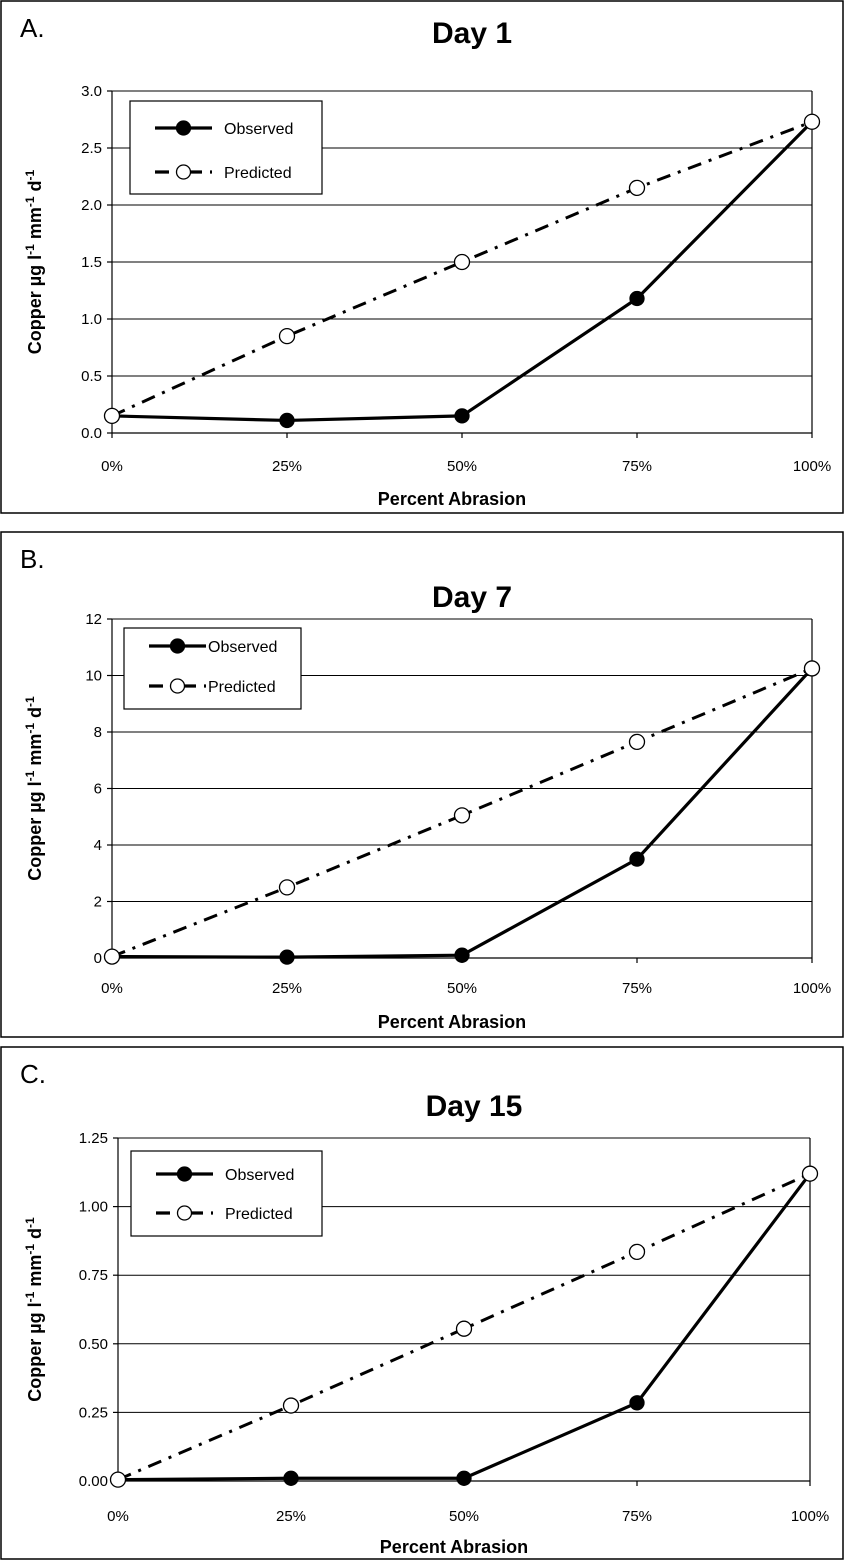 The height and width of the screenshot is (1561, 844). What do you see at coordinates (93, 1412) in the screenshot?
I see `y-tick-label: 0.25` at bounding box center [93, 1412].